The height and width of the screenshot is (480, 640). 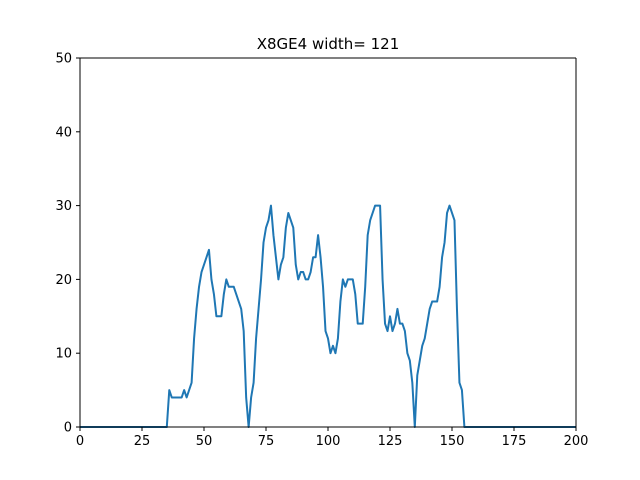 I want to click on x-tick-label: 100, so click(x=328, y=441).